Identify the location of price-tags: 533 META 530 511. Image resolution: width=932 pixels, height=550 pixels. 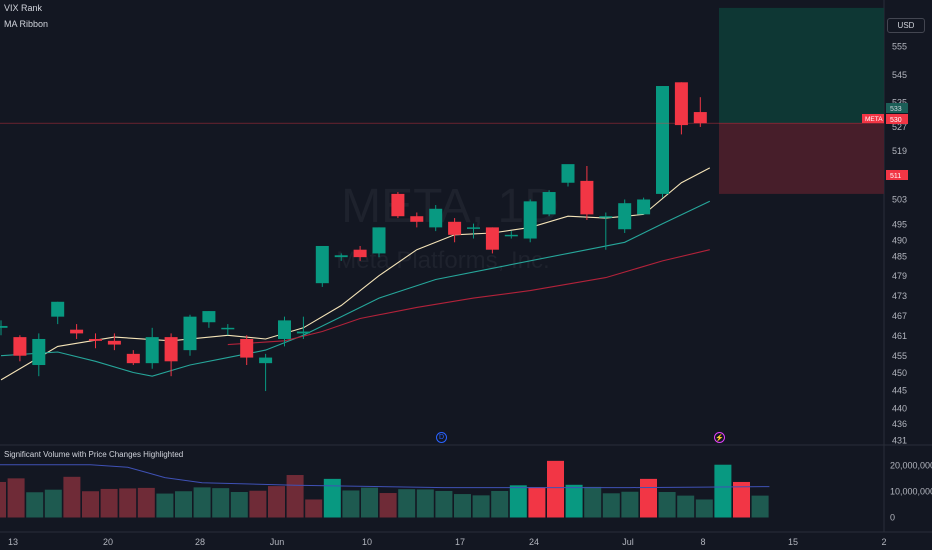
(885, 141).